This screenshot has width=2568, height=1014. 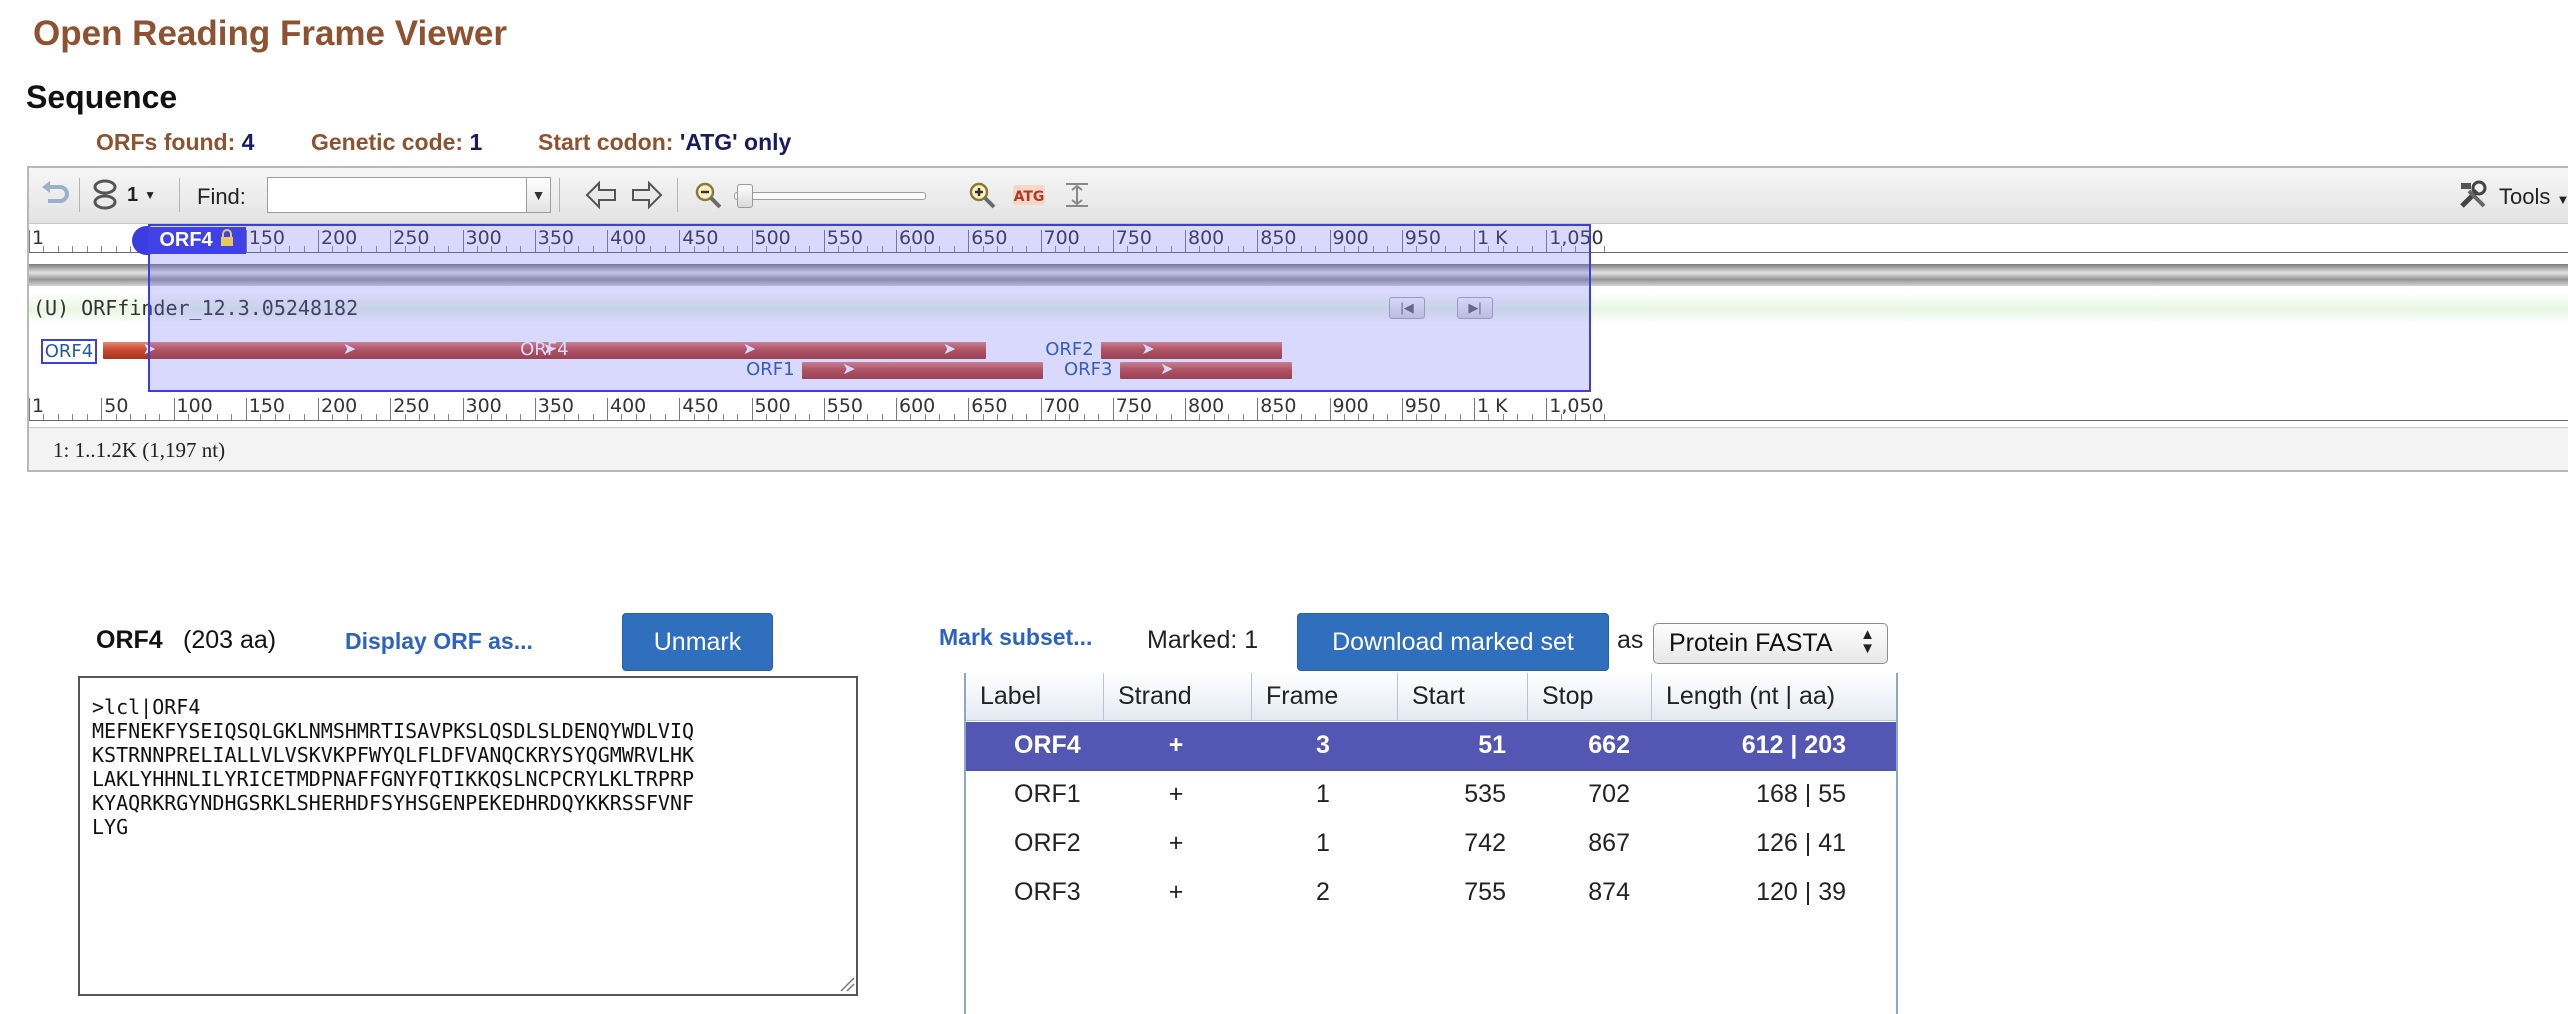 What do you see at coordinates (1178, 697) in the screenshot?
I see `column-header-strand: Strand` at bounding box center [1178, 697].